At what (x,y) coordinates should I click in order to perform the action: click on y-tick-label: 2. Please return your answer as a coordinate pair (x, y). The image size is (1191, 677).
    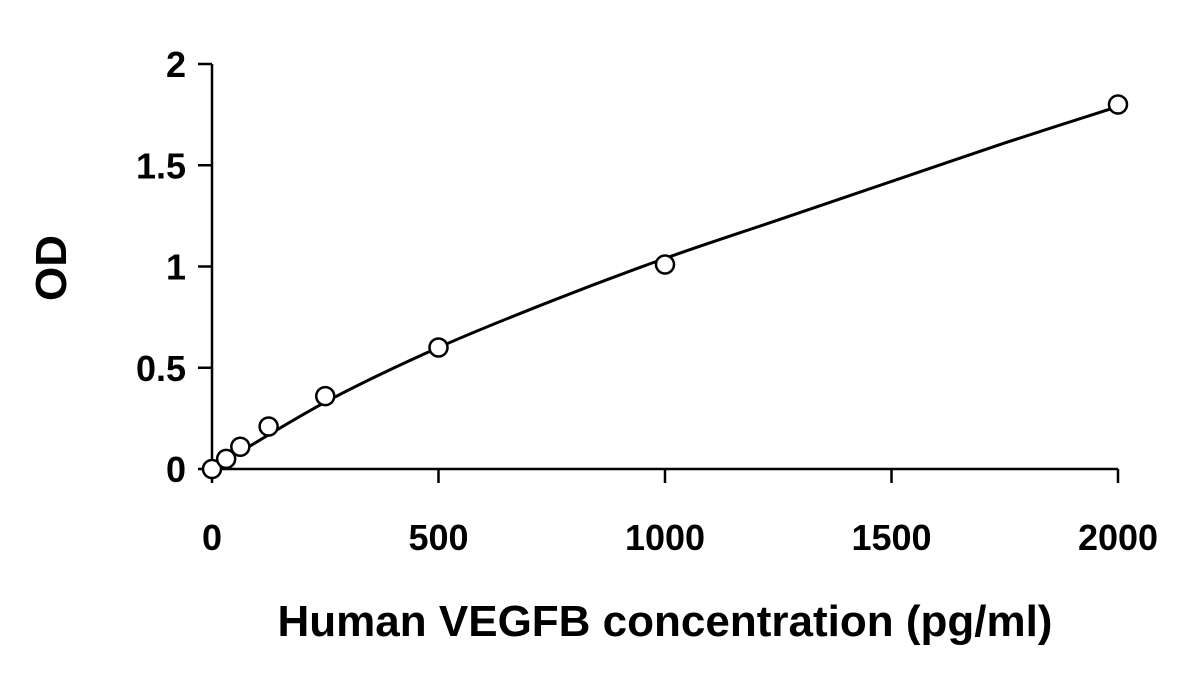
    Looking at the image, I should click on (176, 64).